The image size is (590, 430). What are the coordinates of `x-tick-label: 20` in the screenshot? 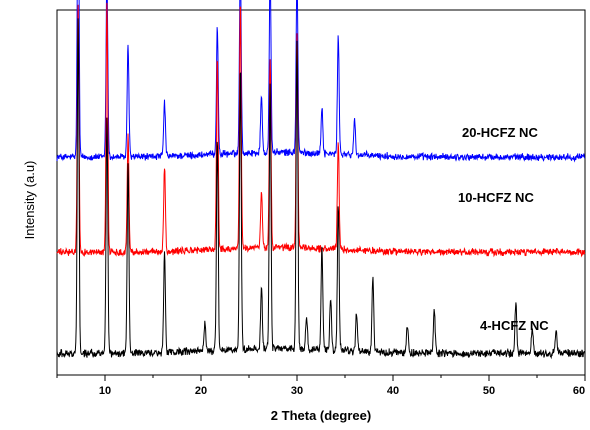 It's located at (201, 391).